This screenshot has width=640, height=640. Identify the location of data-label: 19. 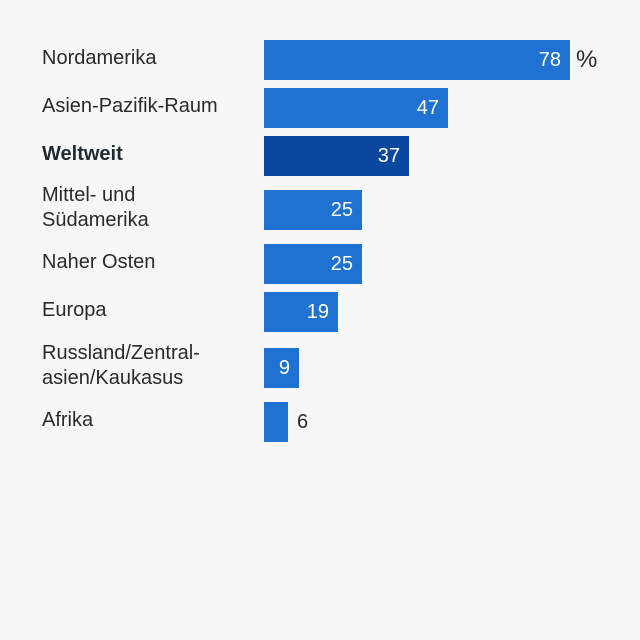
(317, 312).